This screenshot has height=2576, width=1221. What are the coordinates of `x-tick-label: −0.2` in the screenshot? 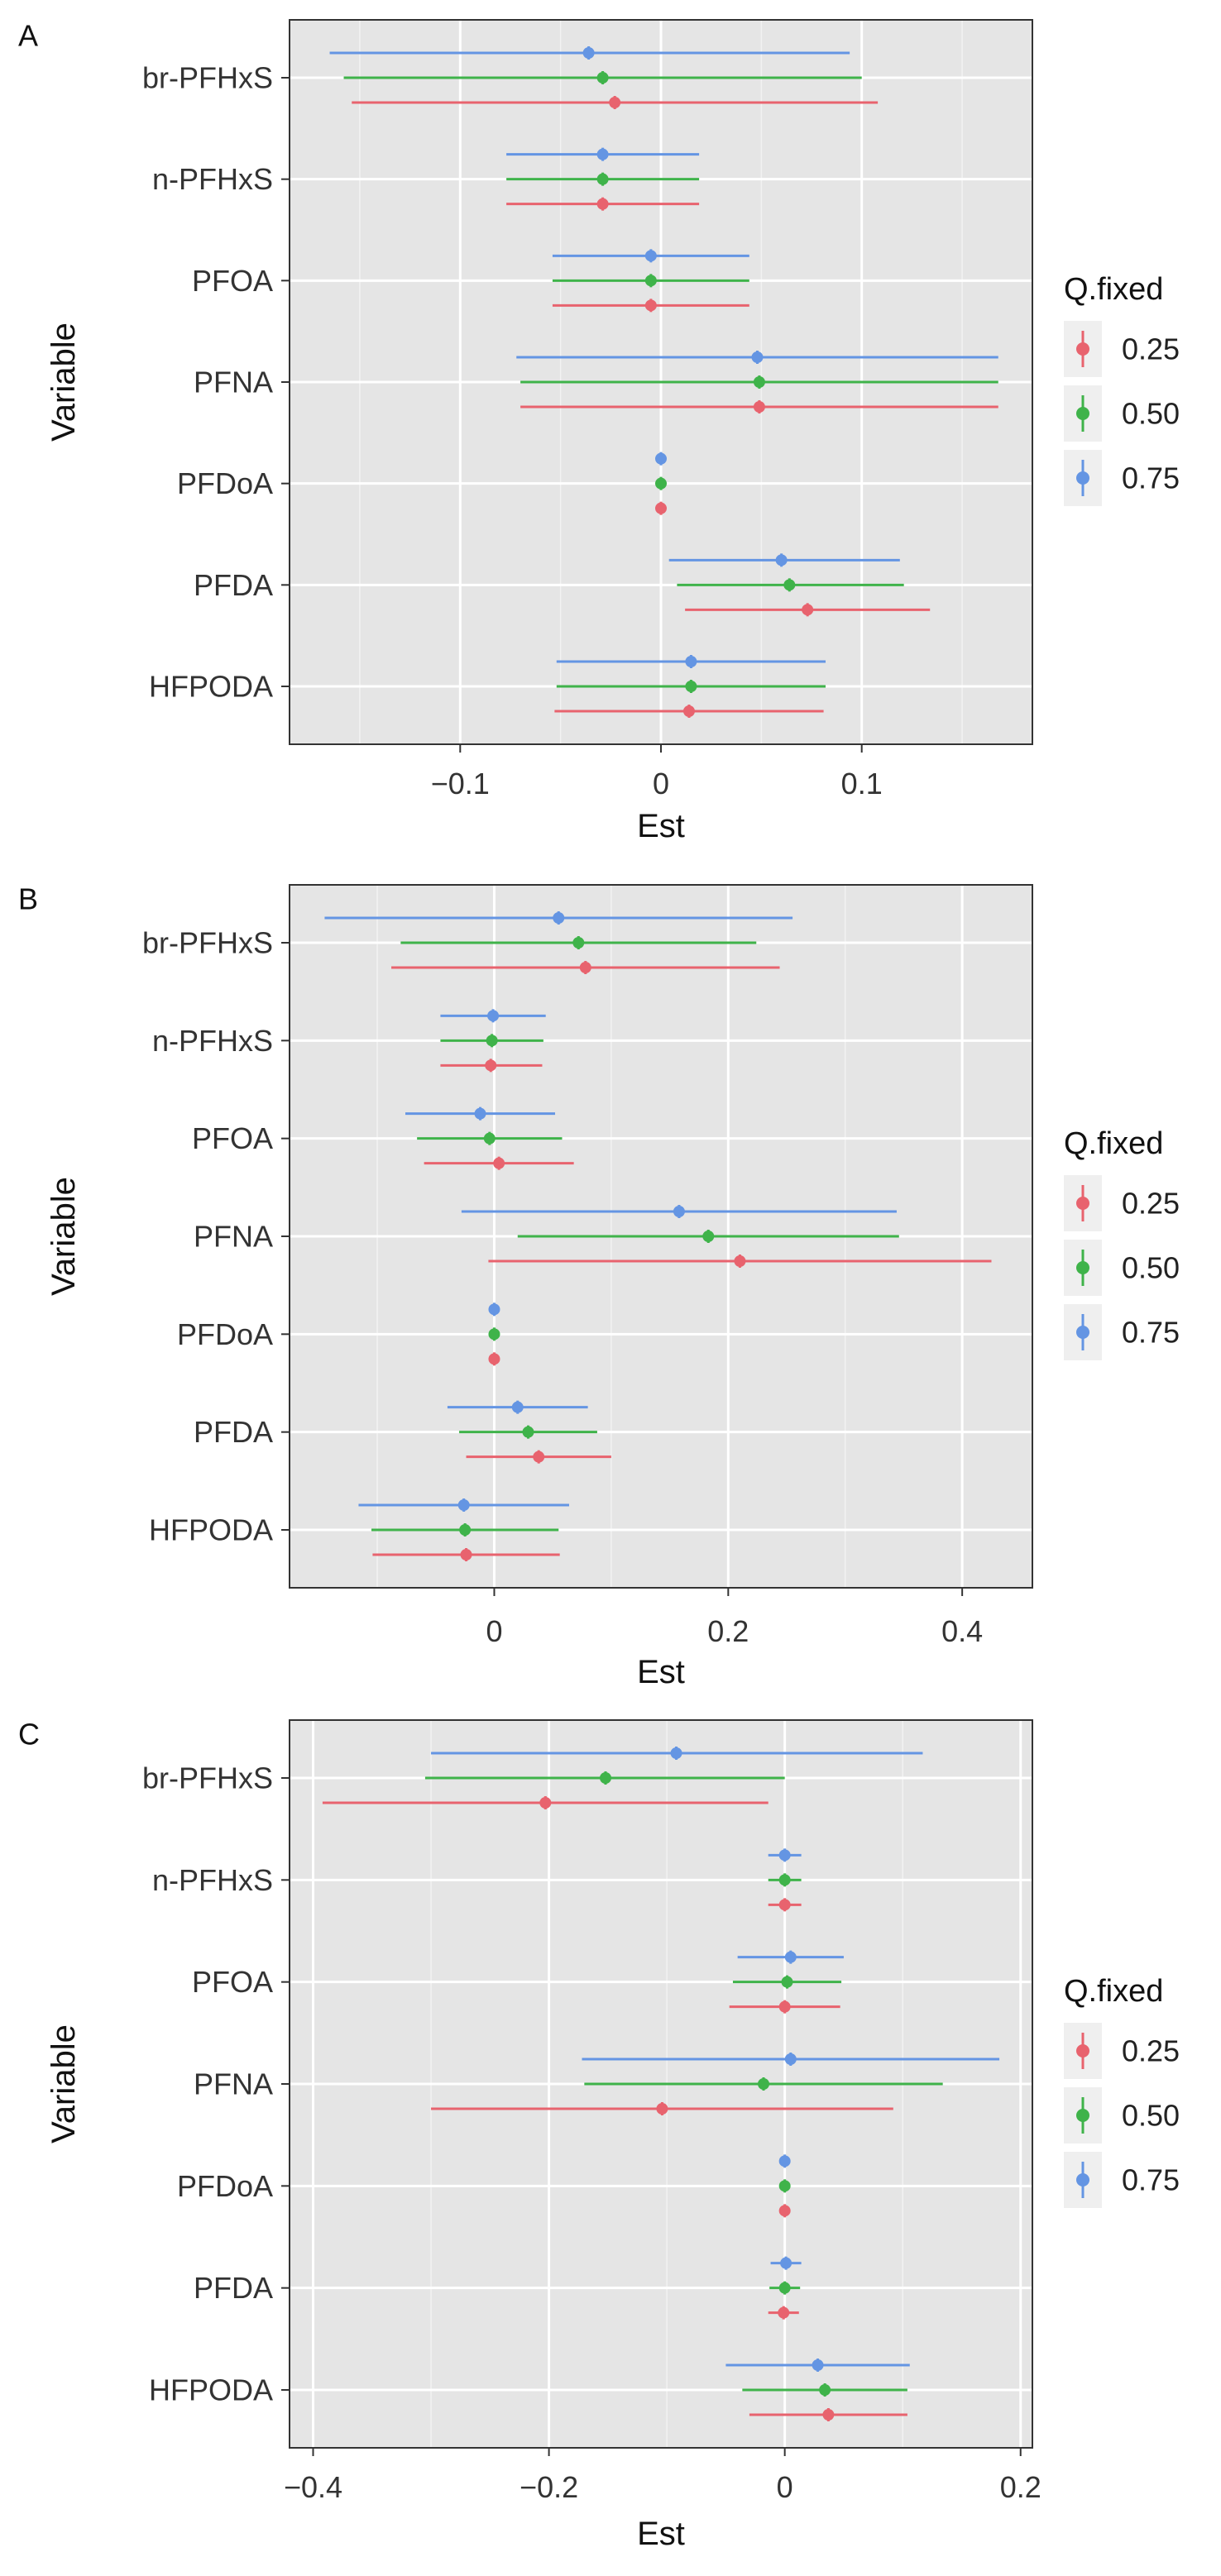 It's located at (549, 2487).